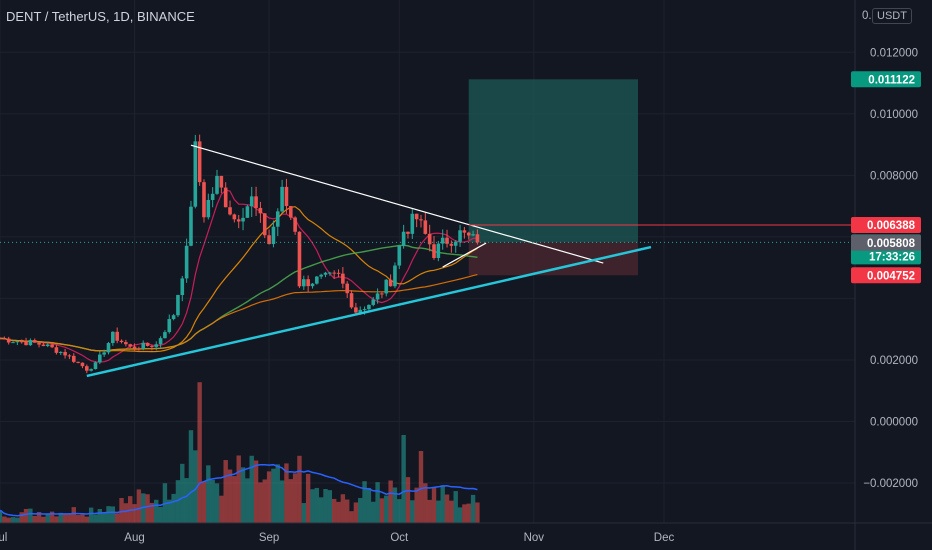 The width and height of the screenshot is (932, 550). I want to click on price-tick-label: 0.002000, so click(894, 361).